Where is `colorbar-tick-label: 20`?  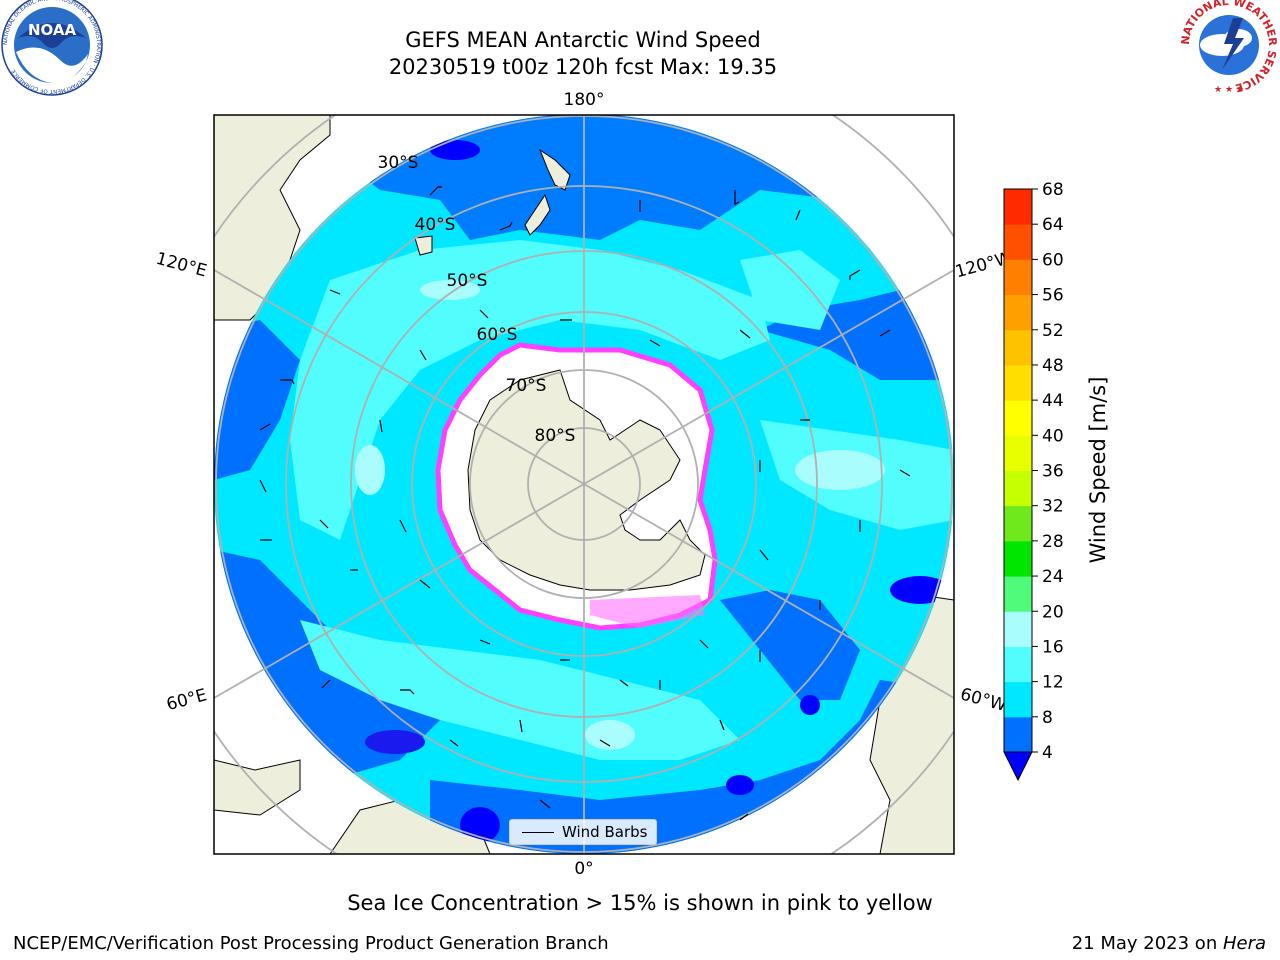
colorbar-tick-label: 20 is located at coordinates (1053, 612).